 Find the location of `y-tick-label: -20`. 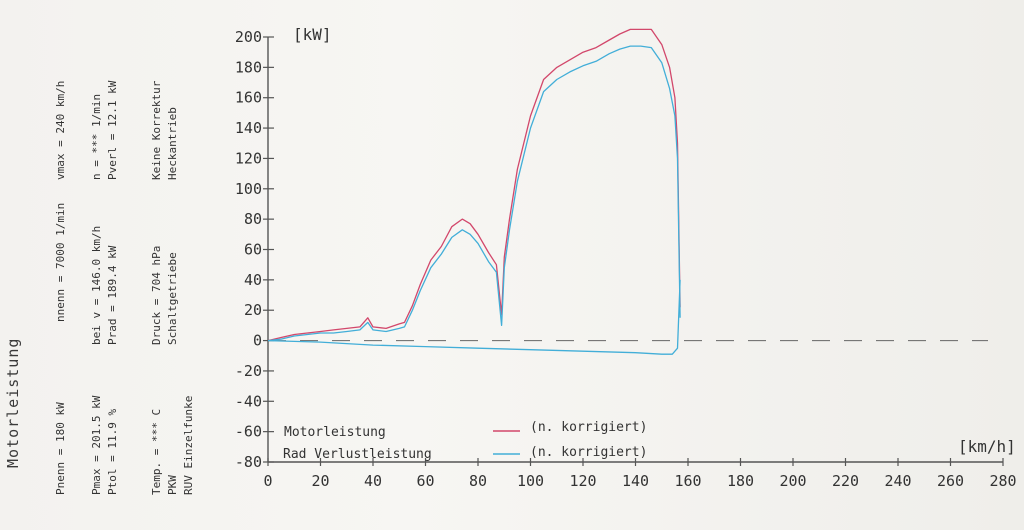

y-tick-label: -20 is located at coordinates (248, 371).